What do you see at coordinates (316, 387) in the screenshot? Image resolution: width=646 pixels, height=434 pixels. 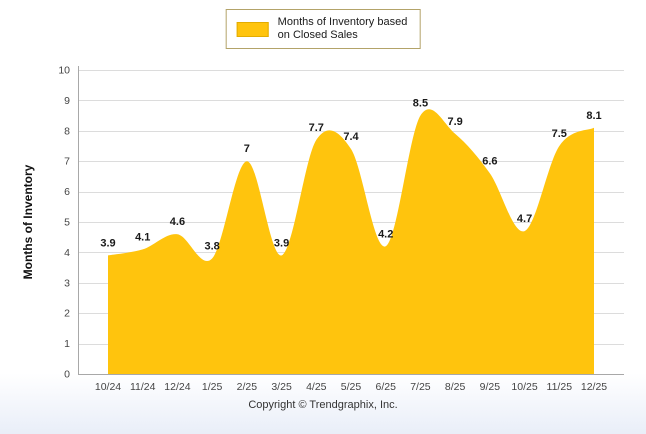 I see `x-tick-label: 4/25` at bounding box center [316, 387].